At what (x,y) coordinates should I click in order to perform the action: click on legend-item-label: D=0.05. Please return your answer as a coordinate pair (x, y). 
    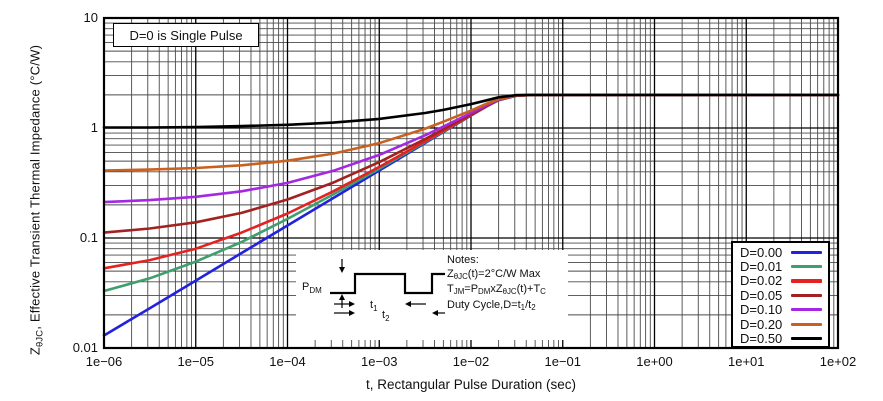
    Looking at the image, I should click on (761, 295).